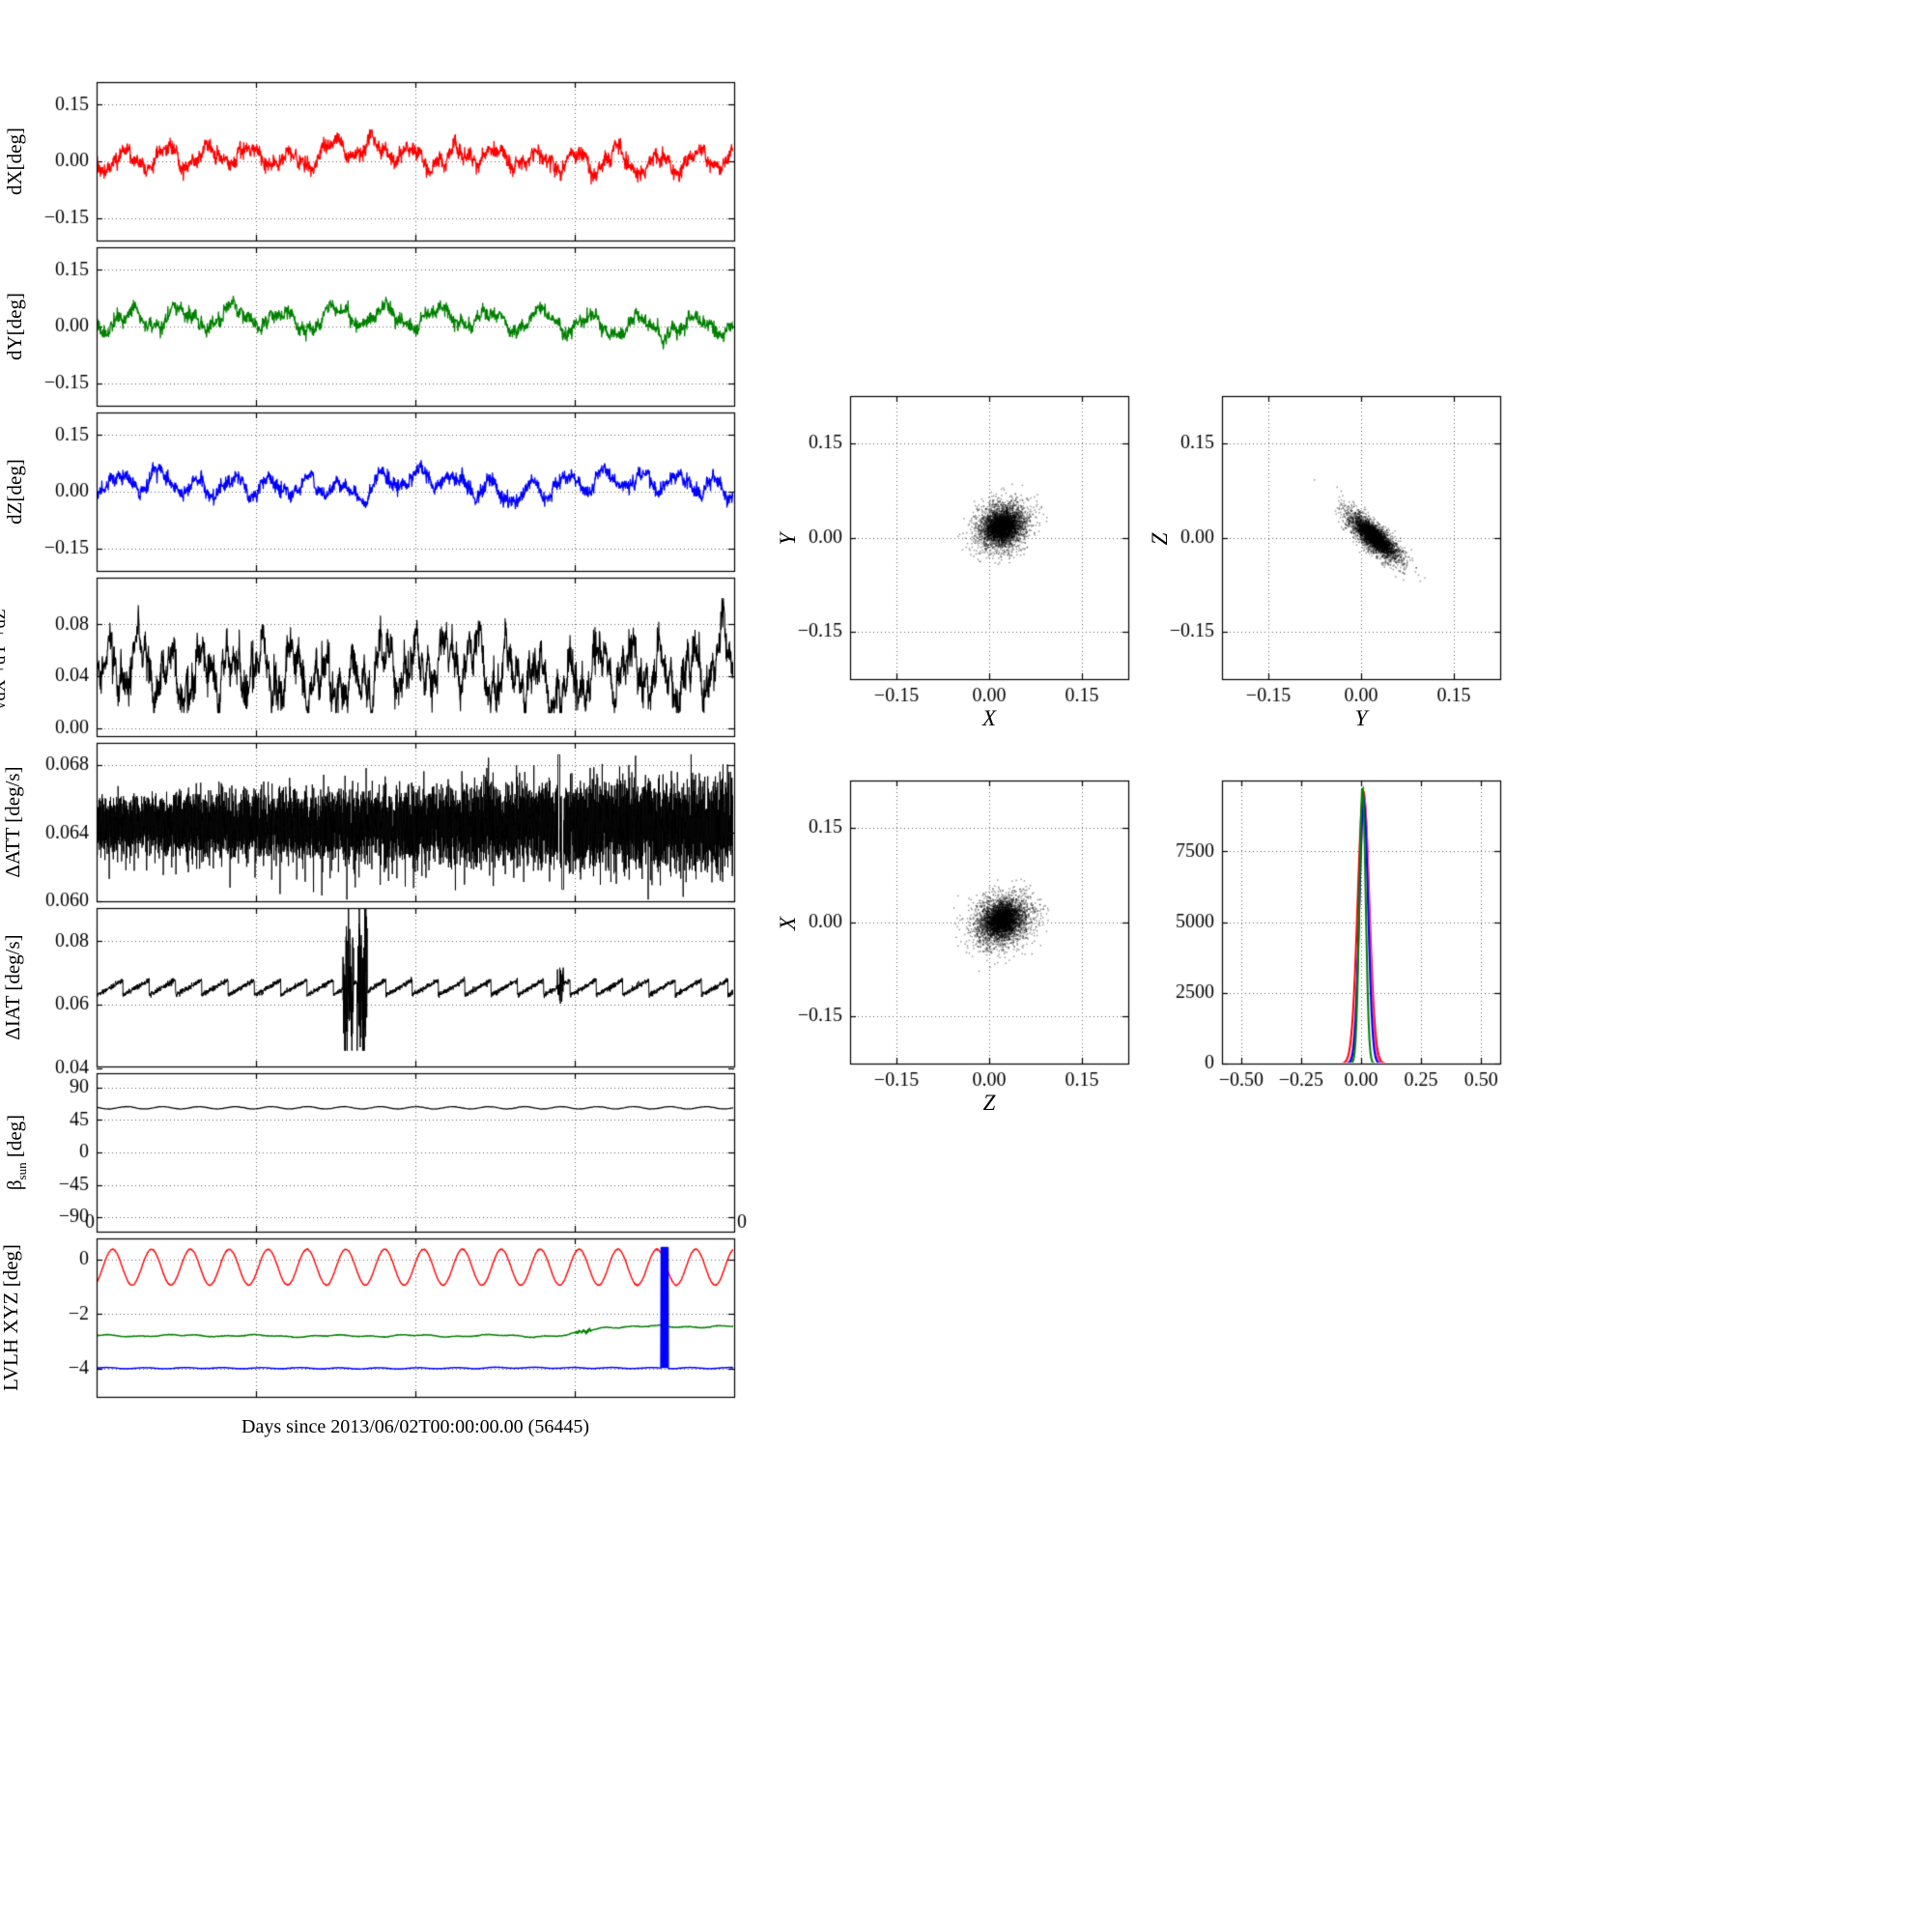  What do you see at coordinates (1160, 539) in the screenshot?
I see `scatter-yz-ylabel: Z` at bounding box center [1160, 539].